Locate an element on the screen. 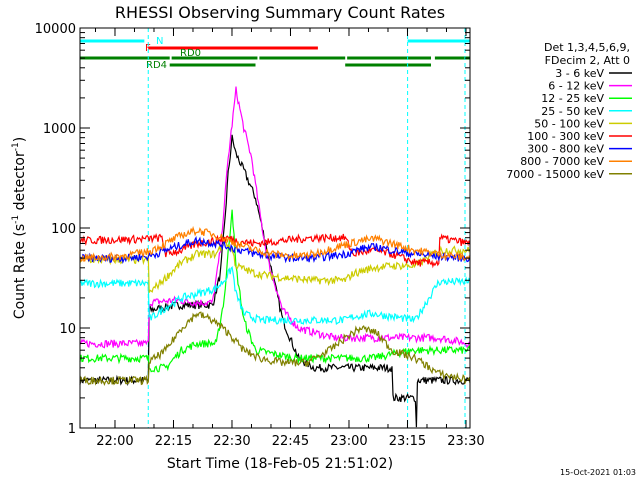  x-axis-label: Start Time (18-Feb-05 21:51:02) is located at coordinates (280, 464).